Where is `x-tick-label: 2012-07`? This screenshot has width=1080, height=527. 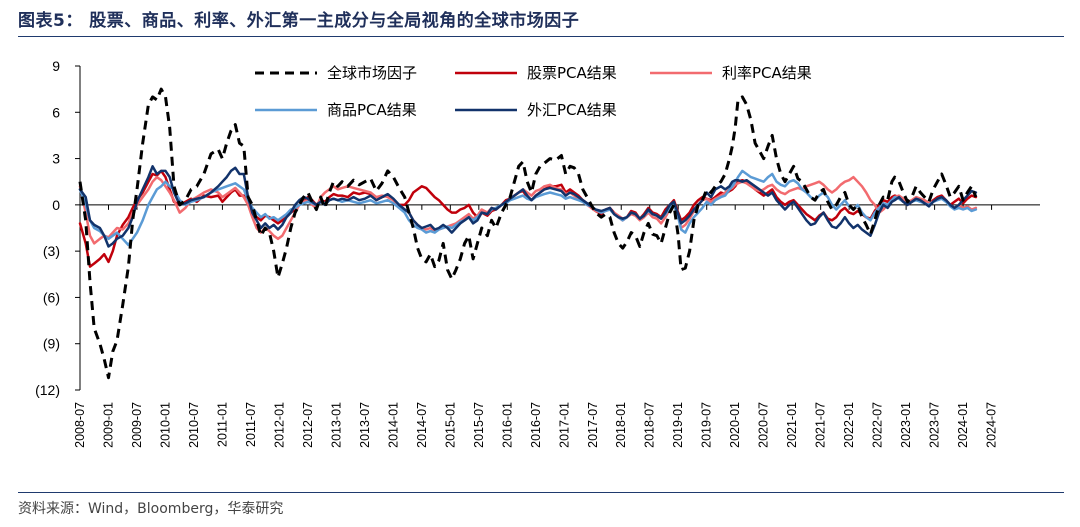
x-tick-label: 2012-07 is located at coordinates (308, 425).